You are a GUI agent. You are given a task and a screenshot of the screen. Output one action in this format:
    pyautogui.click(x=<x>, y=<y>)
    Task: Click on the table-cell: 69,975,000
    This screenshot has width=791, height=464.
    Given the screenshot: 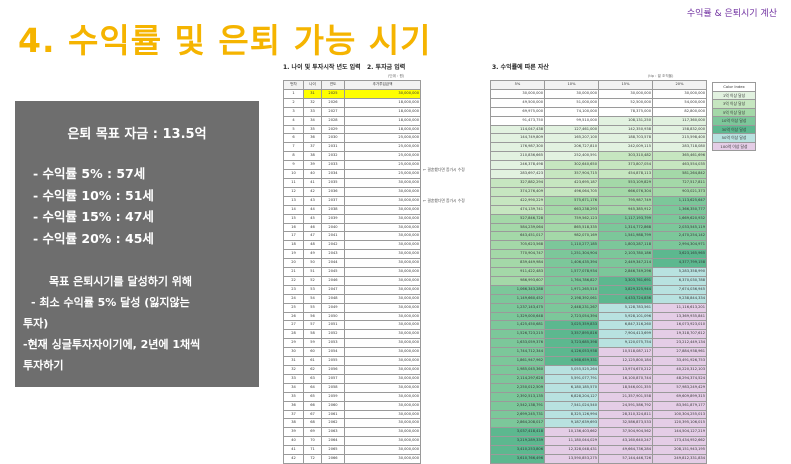 What is the action you would take?
    pyautogui.click(x=517, y=111)
    